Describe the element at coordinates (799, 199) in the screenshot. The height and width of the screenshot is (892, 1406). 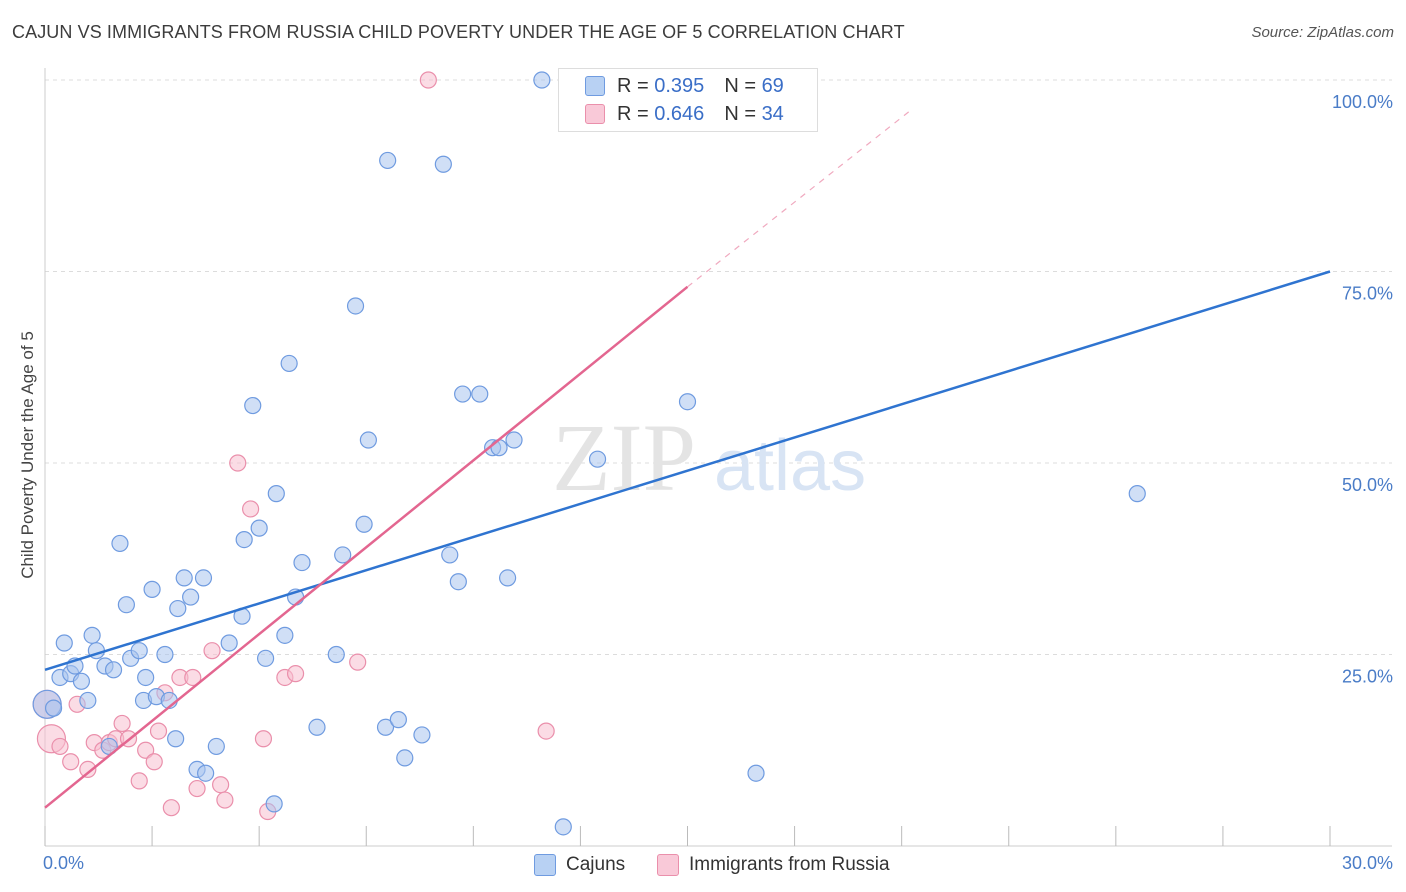
I see `russia-regression-extension` at that location.